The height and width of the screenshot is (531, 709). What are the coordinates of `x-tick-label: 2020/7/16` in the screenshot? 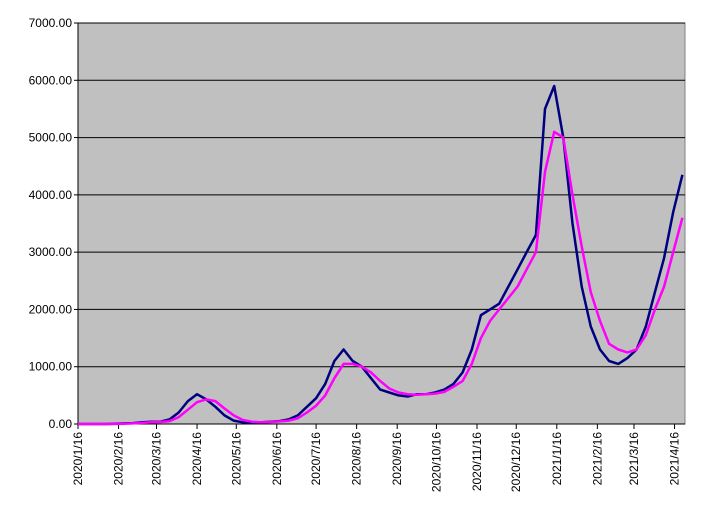 It's located at (316, 459).